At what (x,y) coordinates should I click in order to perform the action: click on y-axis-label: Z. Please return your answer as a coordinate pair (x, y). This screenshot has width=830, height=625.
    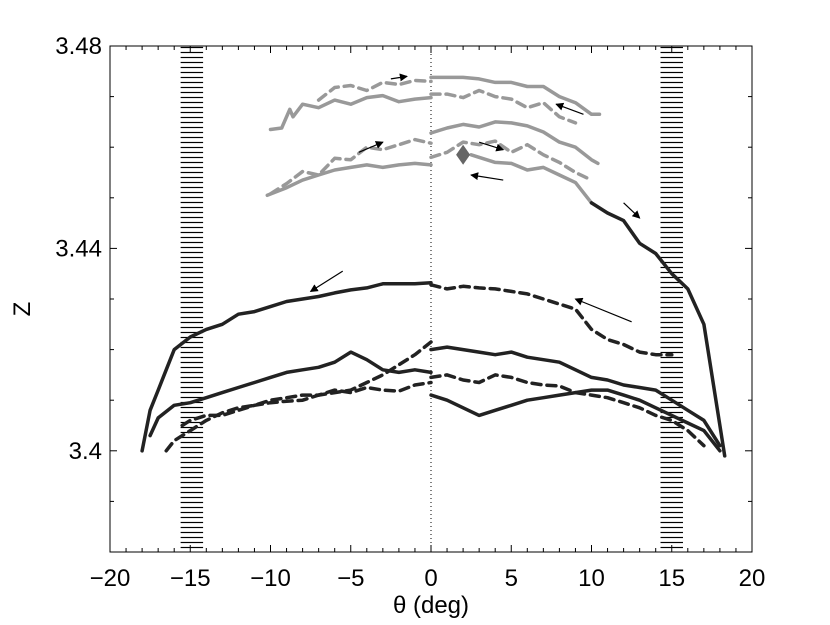
    Looking at the image, I should click on (22, 309).